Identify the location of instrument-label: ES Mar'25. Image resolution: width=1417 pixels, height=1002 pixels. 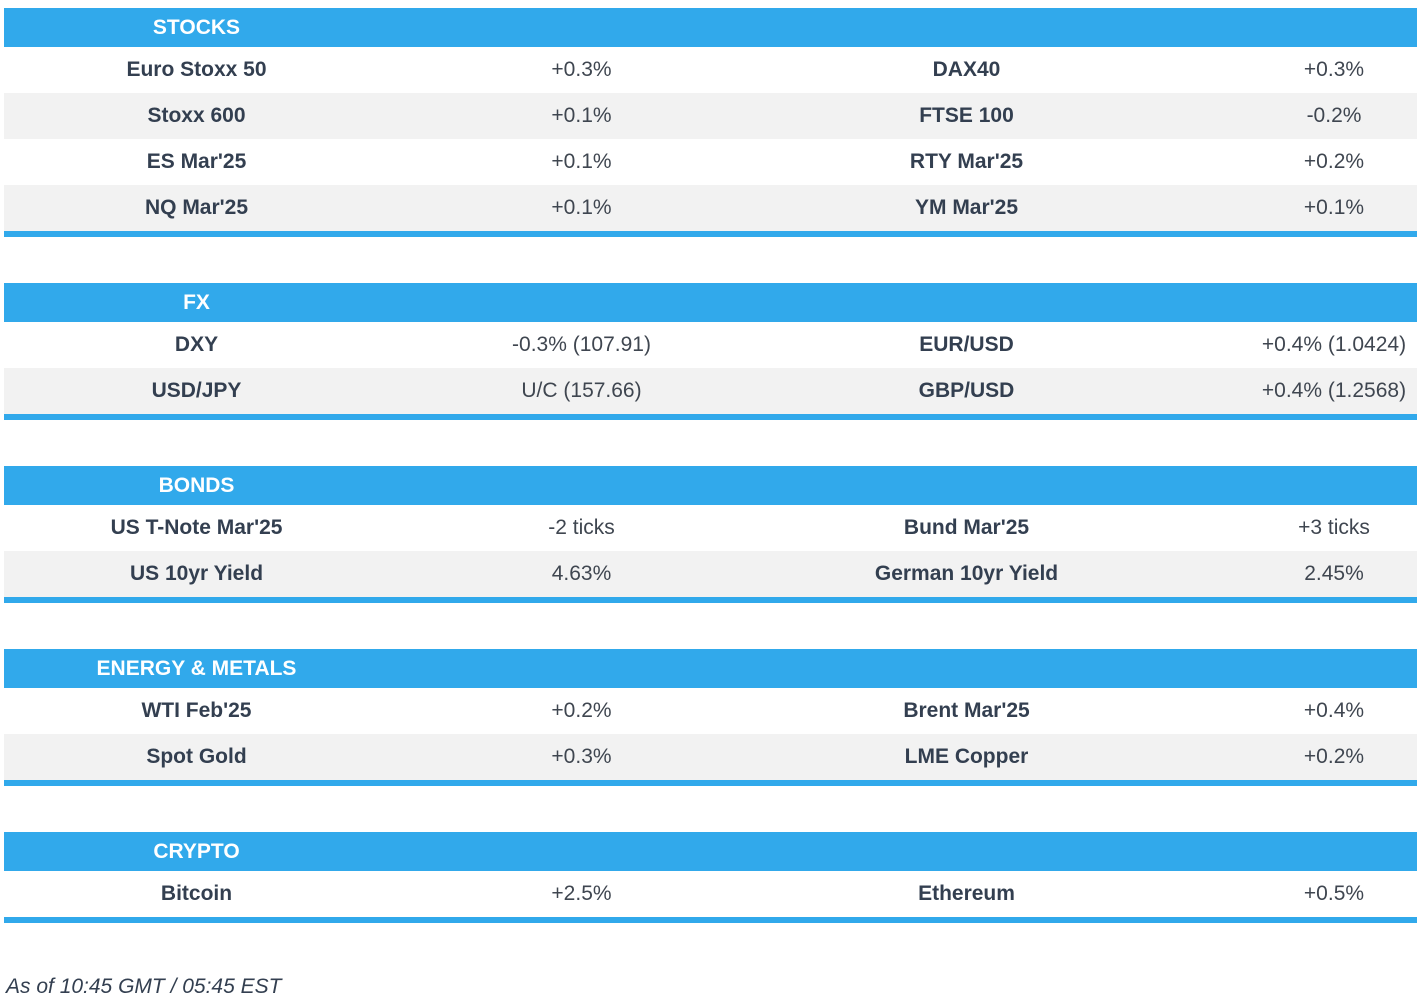
(196, 161).